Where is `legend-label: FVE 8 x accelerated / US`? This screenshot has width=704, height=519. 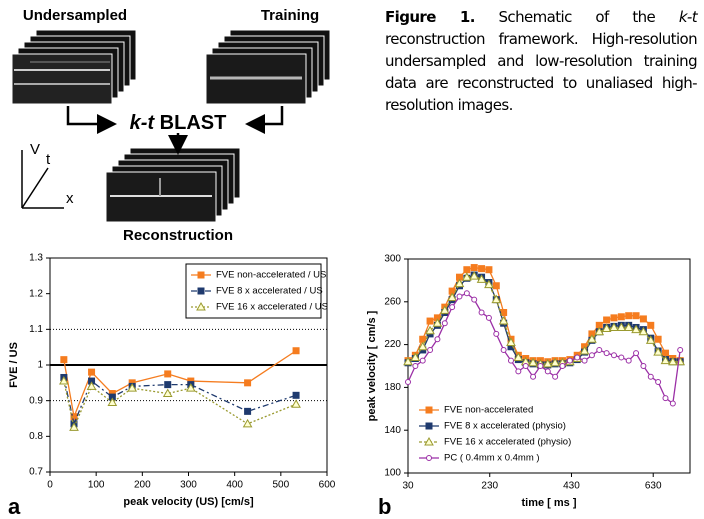 legend-label: FVE 8 x accelerated / US is located at coordinates (269, 291).